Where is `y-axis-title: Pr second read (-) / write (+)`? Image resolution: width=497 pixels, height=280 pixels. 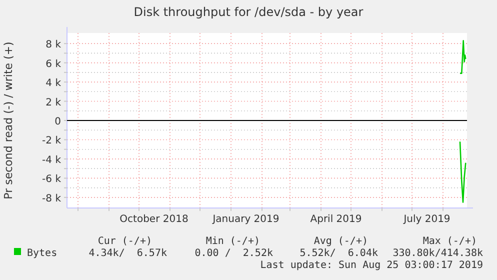
y-axis-title: Pr second read (-) / write (+) is located at coordinates (8, 121).